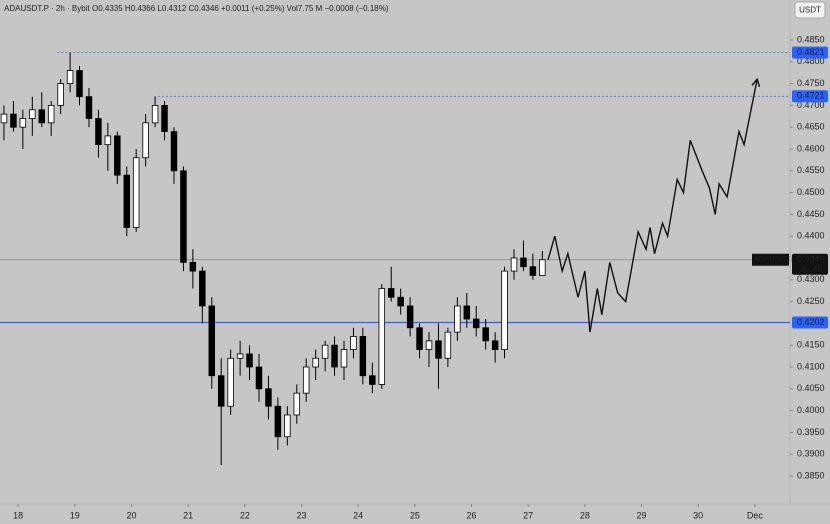  Describe the element at coordinates (131, 515) in the screenshot. I see `x-tick-label: 20` at that location.